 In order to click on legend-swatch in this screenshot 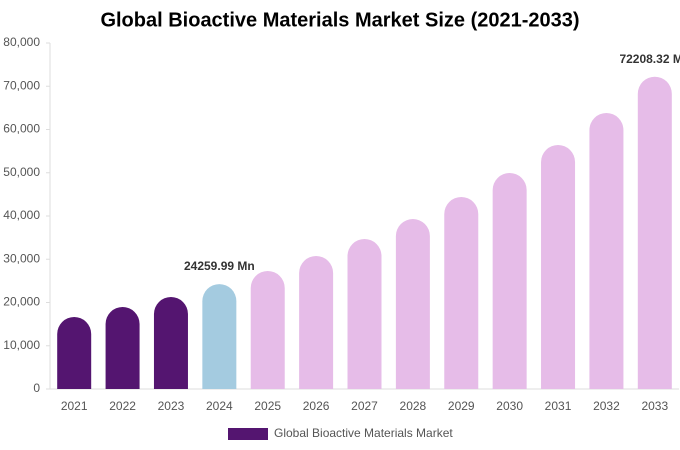, I will do `click(248, 434)`.